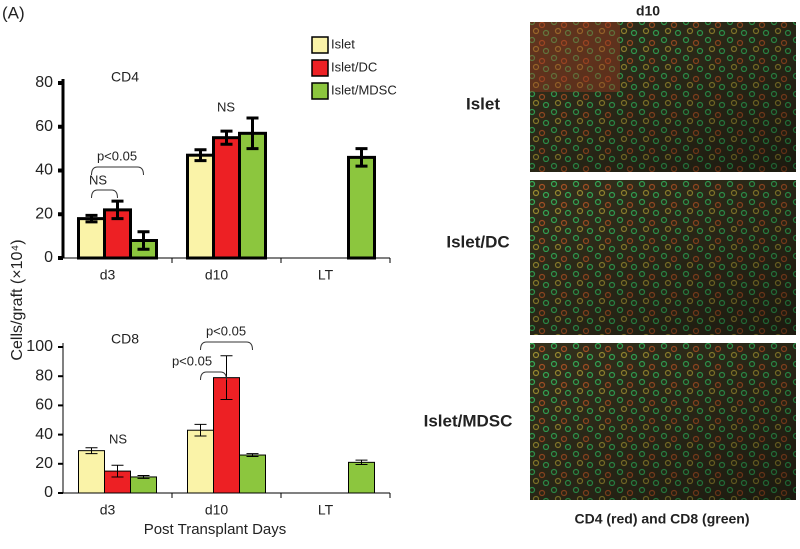 This screenshot has width=800, height=549. I want to click on legend-label: Islet/MDSC, so click(364, 89).